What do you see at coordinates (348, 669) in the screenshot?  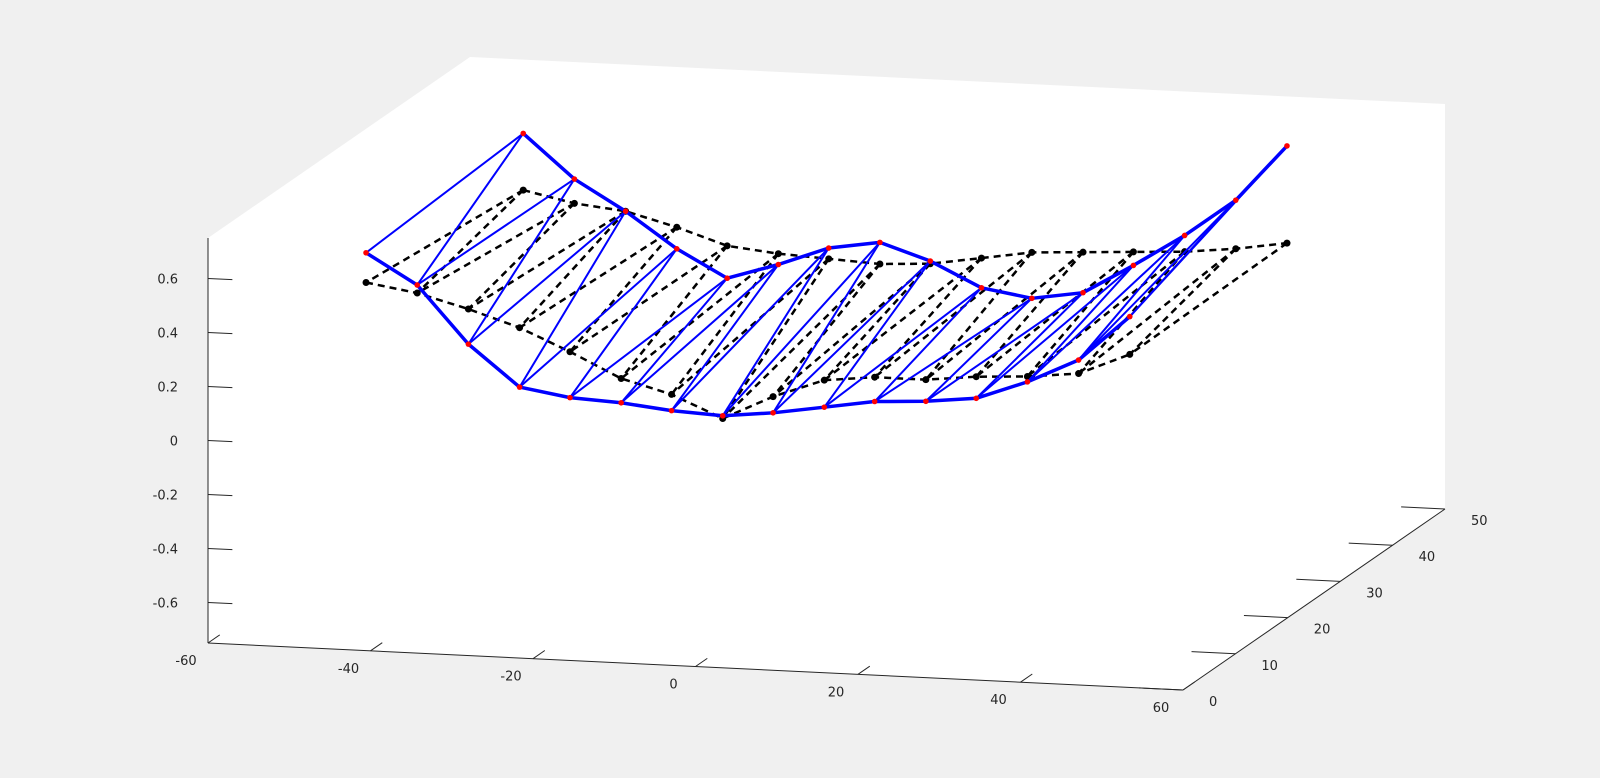 I see `x-tick-label: -40` at bounding box center [348, 669].